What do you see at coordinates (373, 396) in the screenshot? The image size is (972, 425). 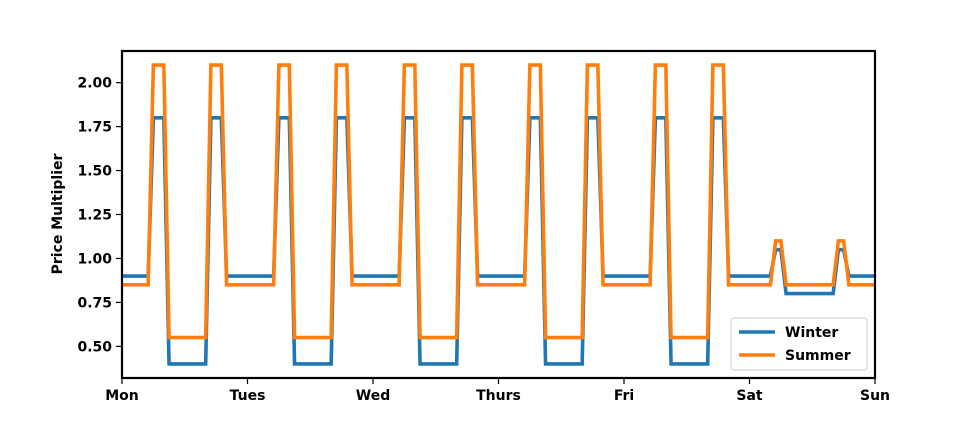 I see `x-tick-label: Wed` at bounding box center [373, 396].